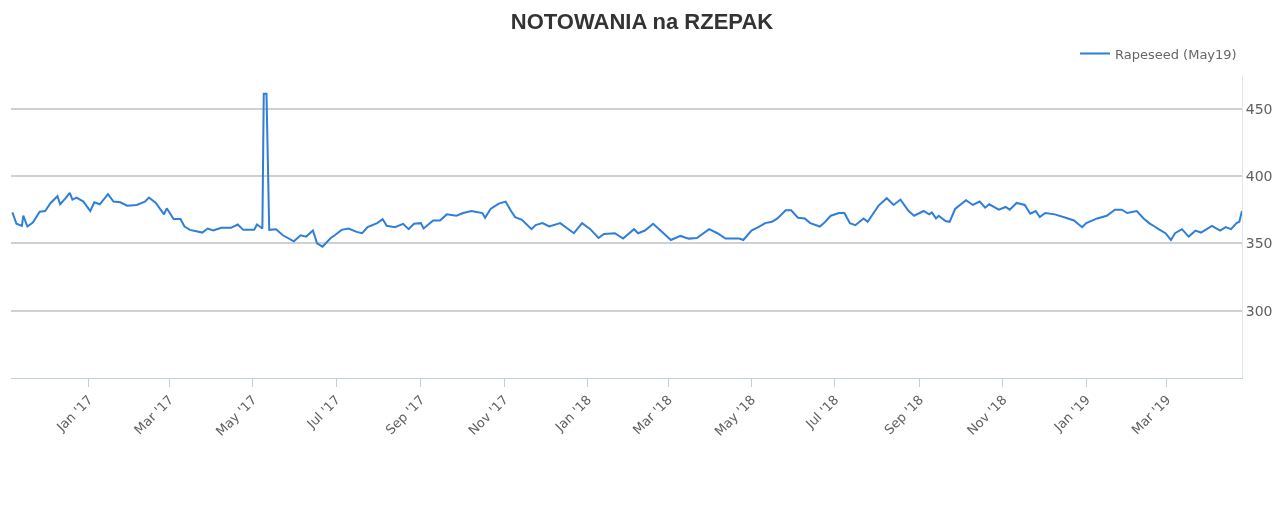  Describe the element at coordinates (1259, 243) in the screenshot. I see `y-tick-label: 350` at that location.